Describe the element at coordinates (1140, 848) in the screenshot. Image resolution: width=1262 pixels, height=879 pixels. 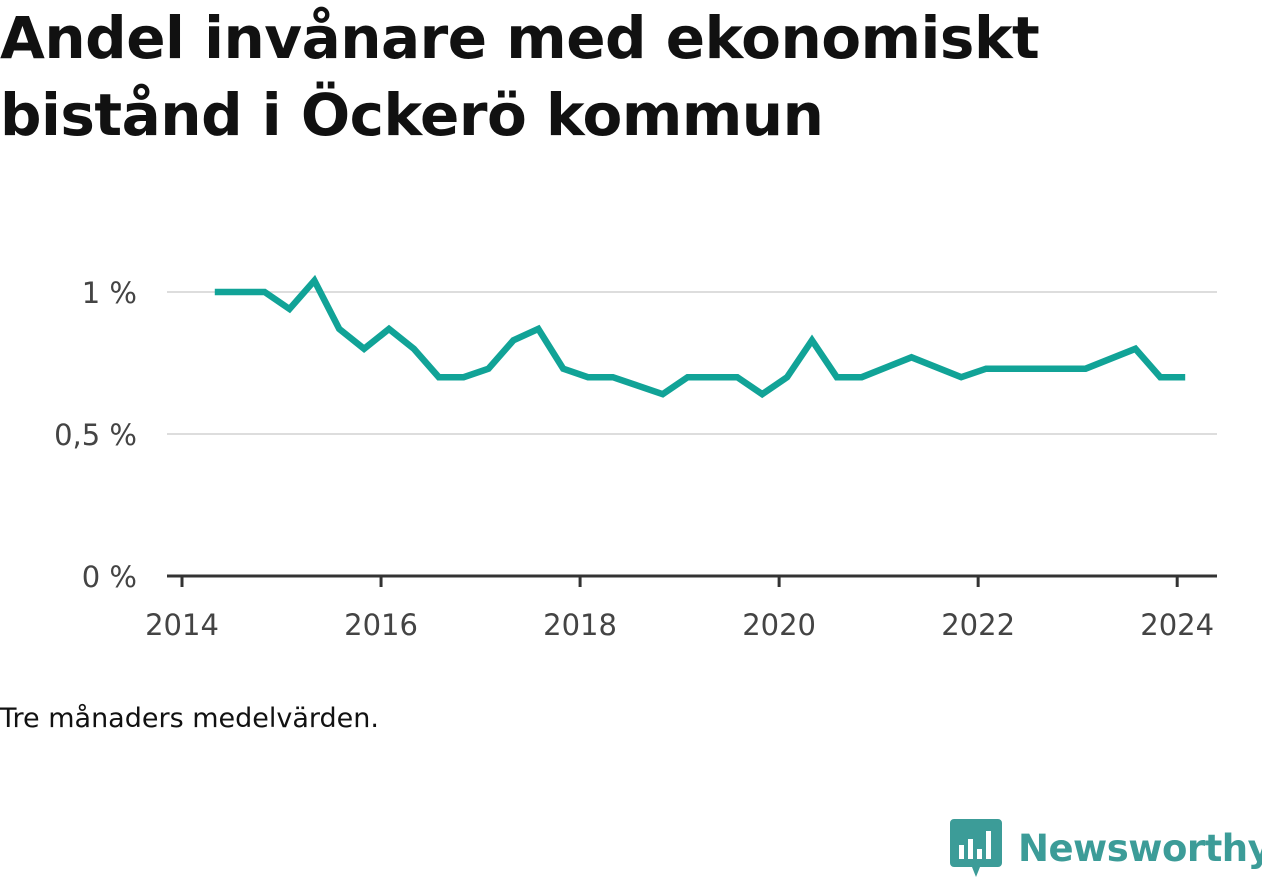
I see `brand-name: Newsworthy` at that location.